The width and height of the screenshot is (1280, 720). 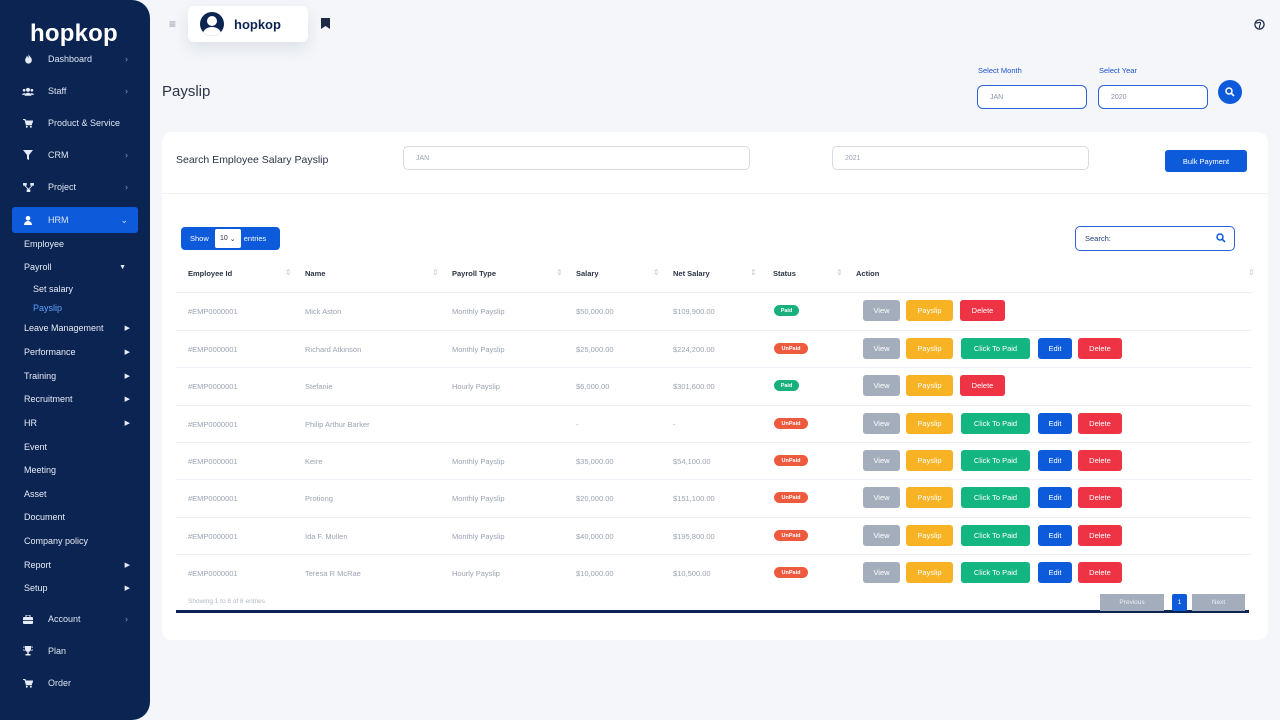 I want to click on month-input: JAN, so click(x=576, y=158).